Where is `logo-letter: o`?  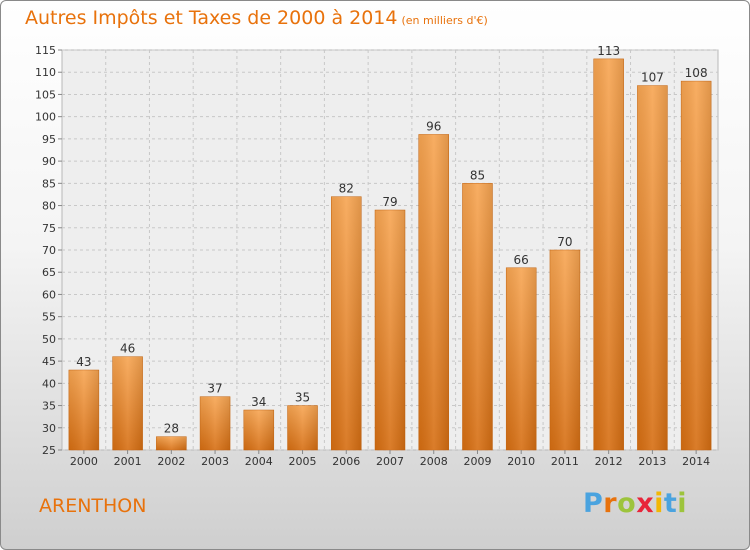
logo-letter: o is located at coordinates (627, 503).